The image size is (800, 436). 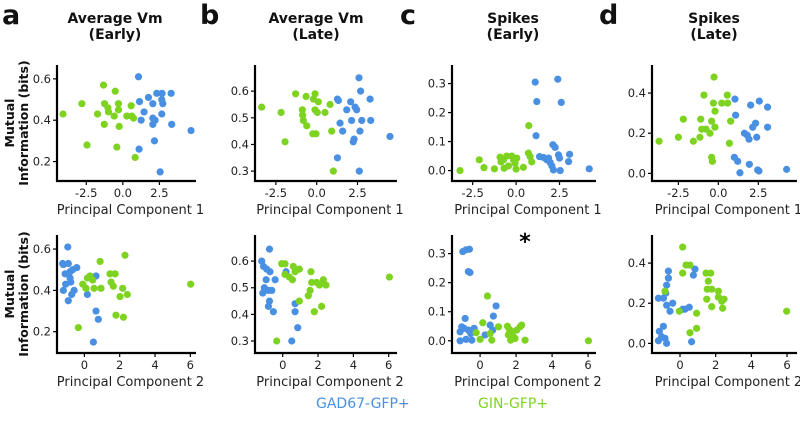 I want to click on significance-asterisk: *, so click(x=525, y=242).